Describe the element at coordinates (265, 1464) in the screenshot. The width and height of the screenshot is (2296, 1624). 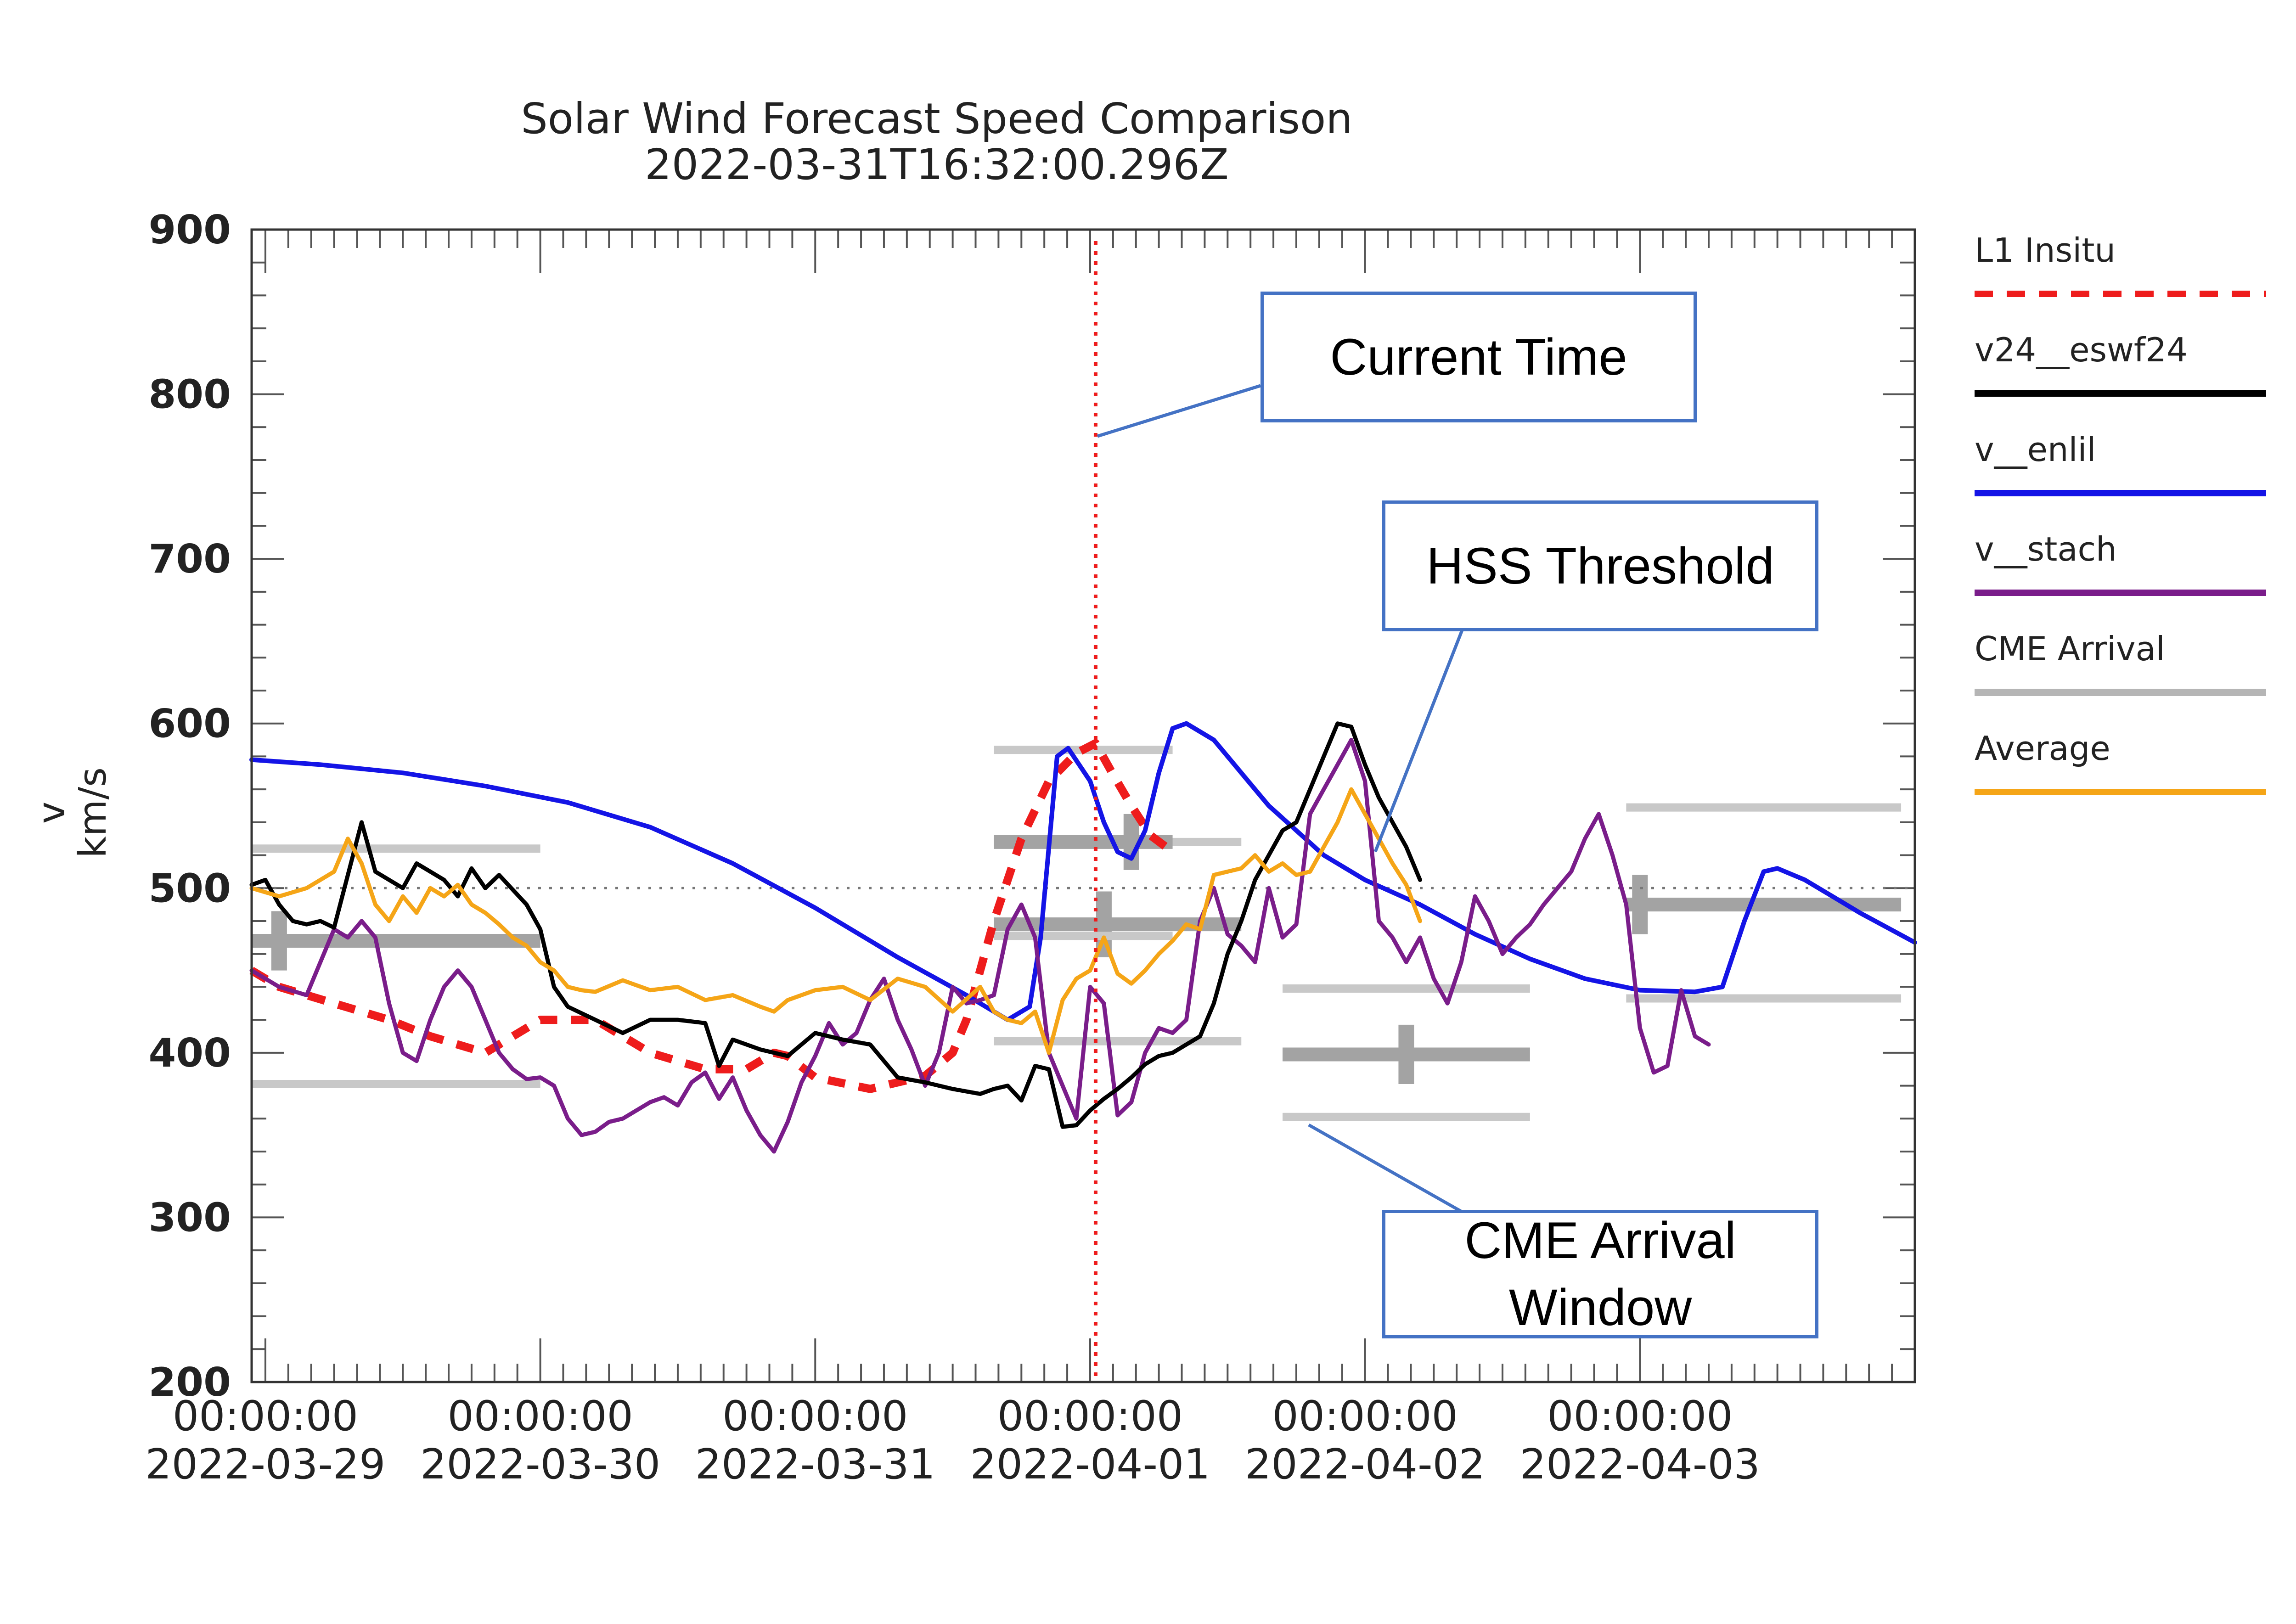
I see `x-tick-label-date: 2022-03-29` at that location.